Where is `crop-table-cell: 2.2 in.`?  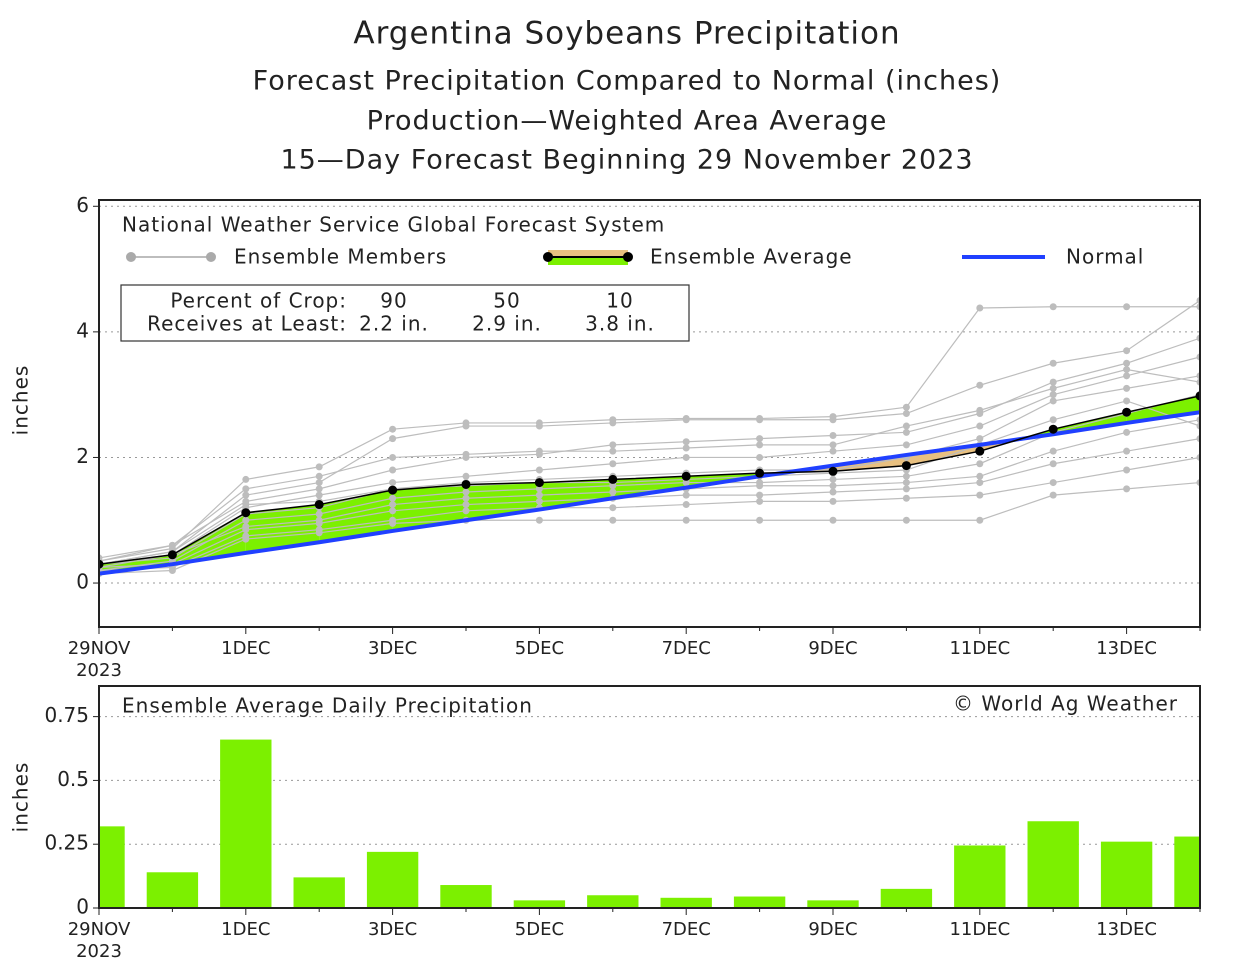 crop-table-cell: 2.2 in. is located at coordinates (394, 324).